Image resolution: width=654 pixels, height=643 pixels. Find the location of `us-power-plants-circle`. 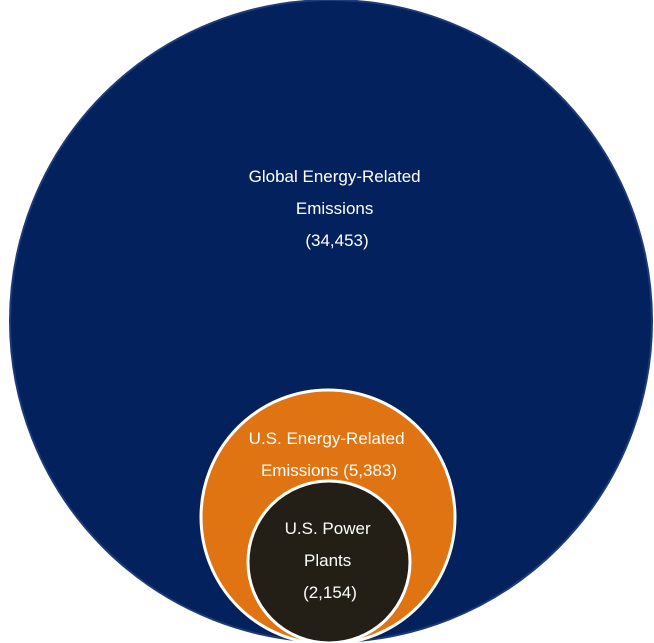

us-power-plants-circle is located at coordinates (329, 561).